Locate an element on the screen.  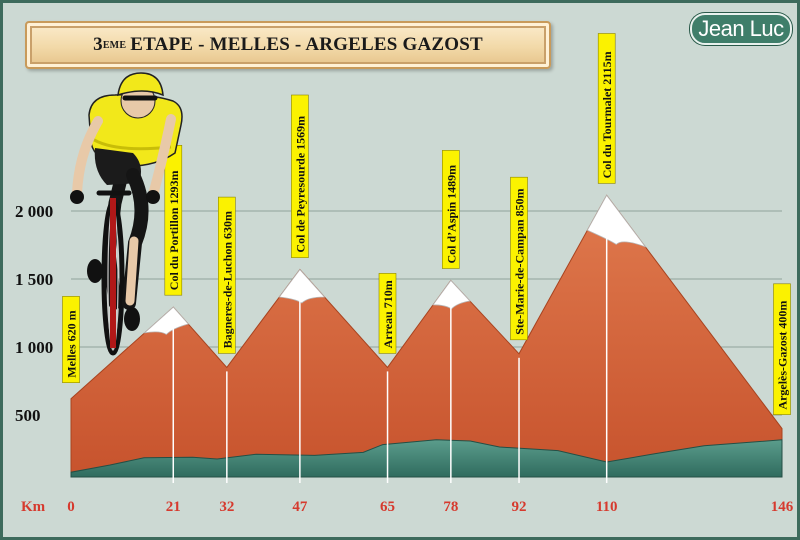
y-tick-label: 2 000 is located at coordinates (34, 211).